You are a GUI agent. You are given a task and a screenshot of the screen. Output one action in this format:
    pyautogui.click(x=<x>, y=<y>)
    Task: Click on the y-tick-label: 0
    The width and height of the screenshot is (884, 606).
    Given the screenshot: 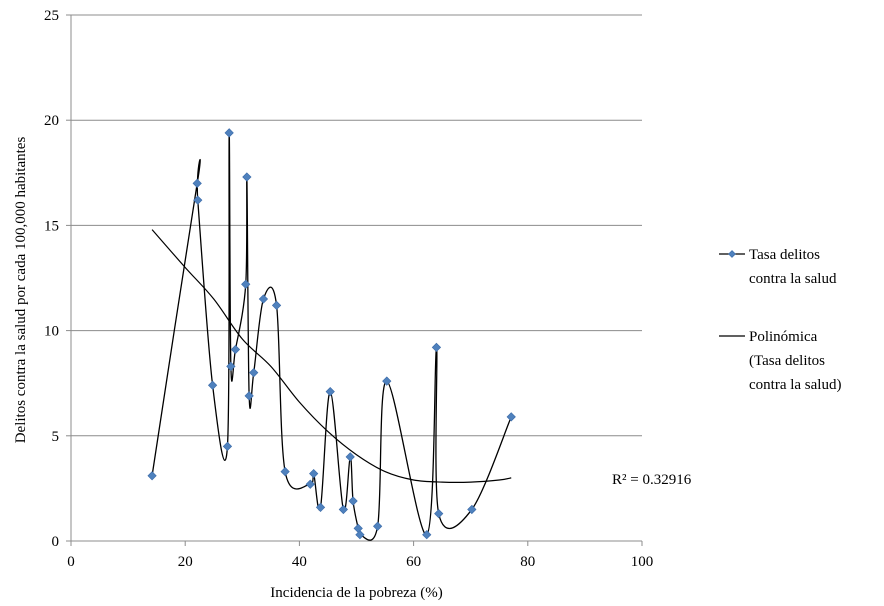 What is the action you would take?
    pyautogui.click(x=56, y=542)
    